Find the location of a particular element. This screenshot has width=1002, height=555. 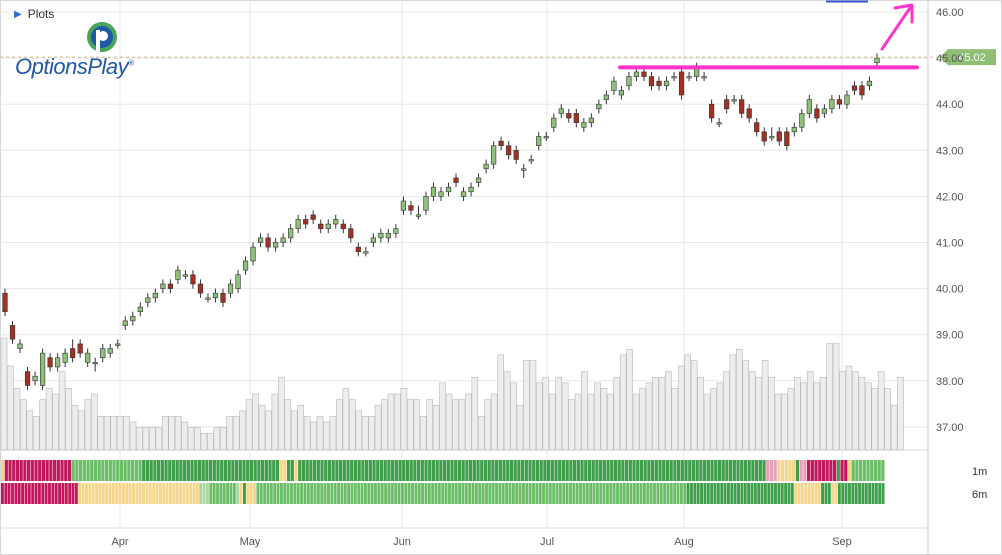

score-label: 6m is located at coordinates (979, 495).